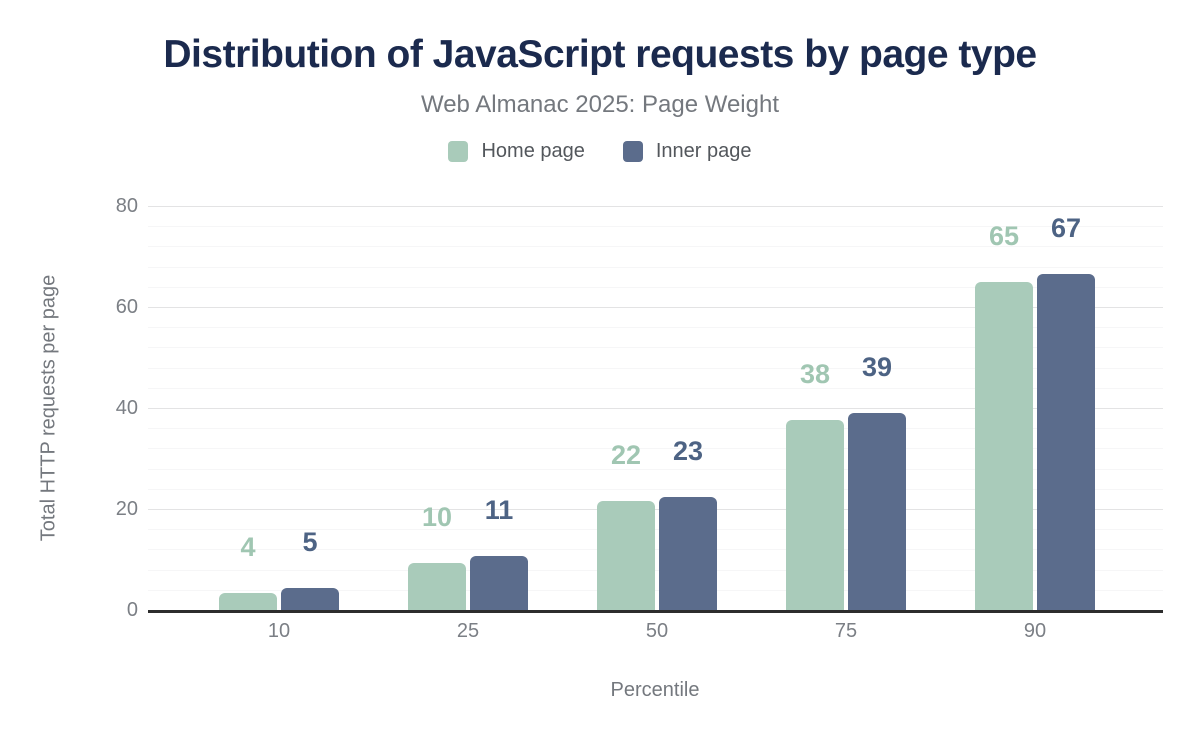 This screenshot has width=1200, height=742. I want to click on bar-home-page-p25, so click(437, 586).